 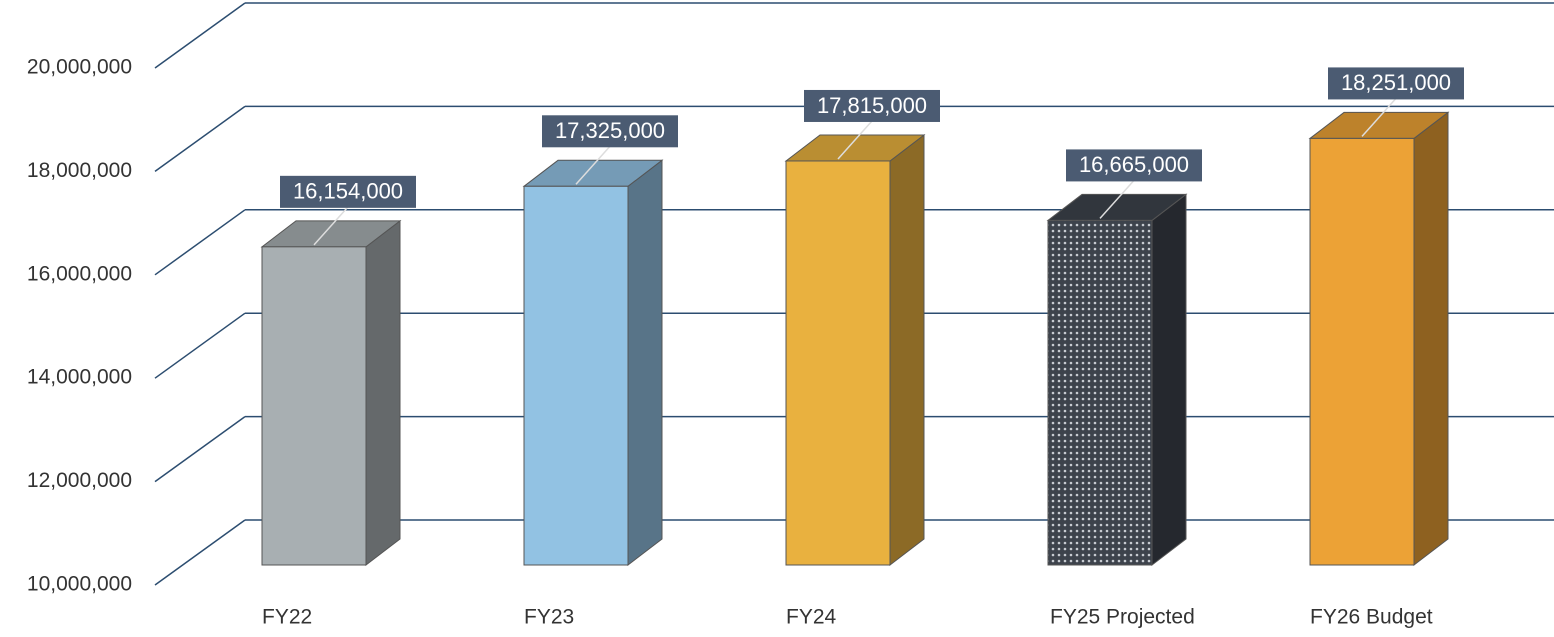 I want to click on value-label: 16,665,000, so click(x=1134, y=164).